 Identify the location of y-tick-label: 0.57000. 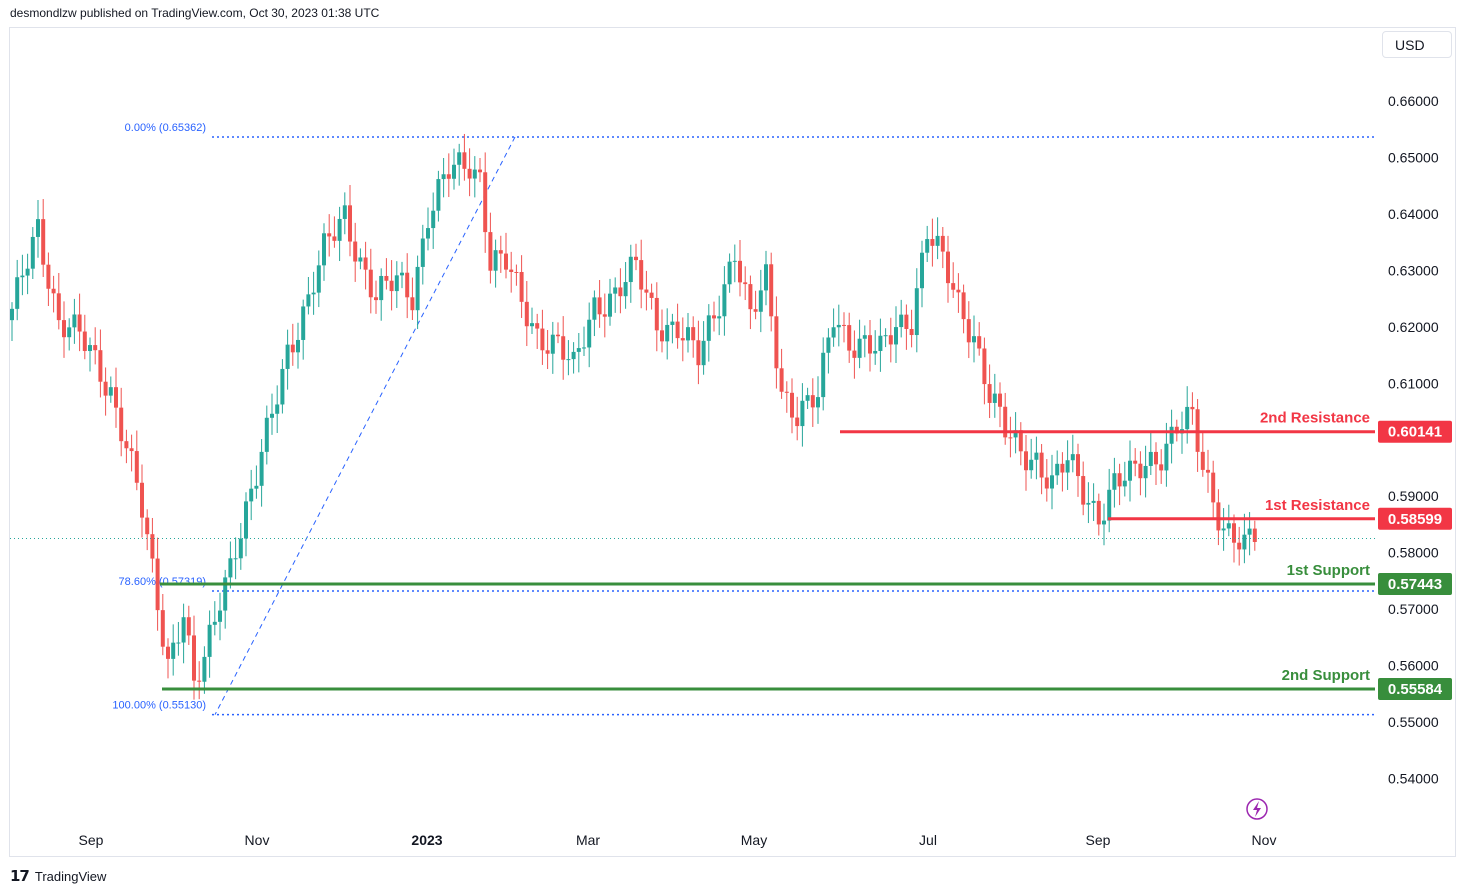
(1413, 609).